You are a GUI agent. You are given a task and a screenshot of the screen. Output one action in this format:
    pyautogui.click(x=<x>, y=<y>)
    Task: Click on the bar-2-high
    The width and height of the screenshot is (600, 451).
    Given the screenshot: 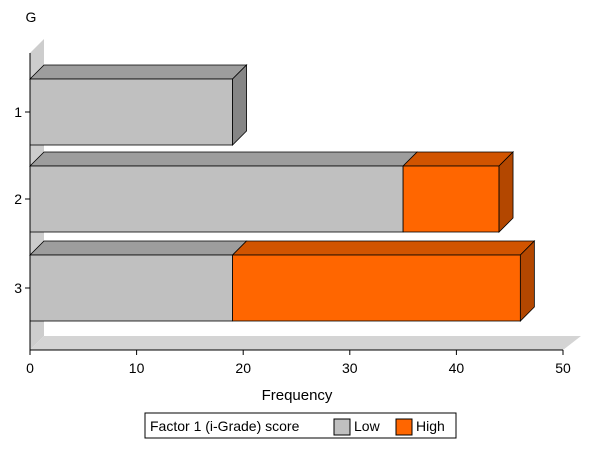 What is the action you would take?
    pyautogui.click(x=451, y=199)
    